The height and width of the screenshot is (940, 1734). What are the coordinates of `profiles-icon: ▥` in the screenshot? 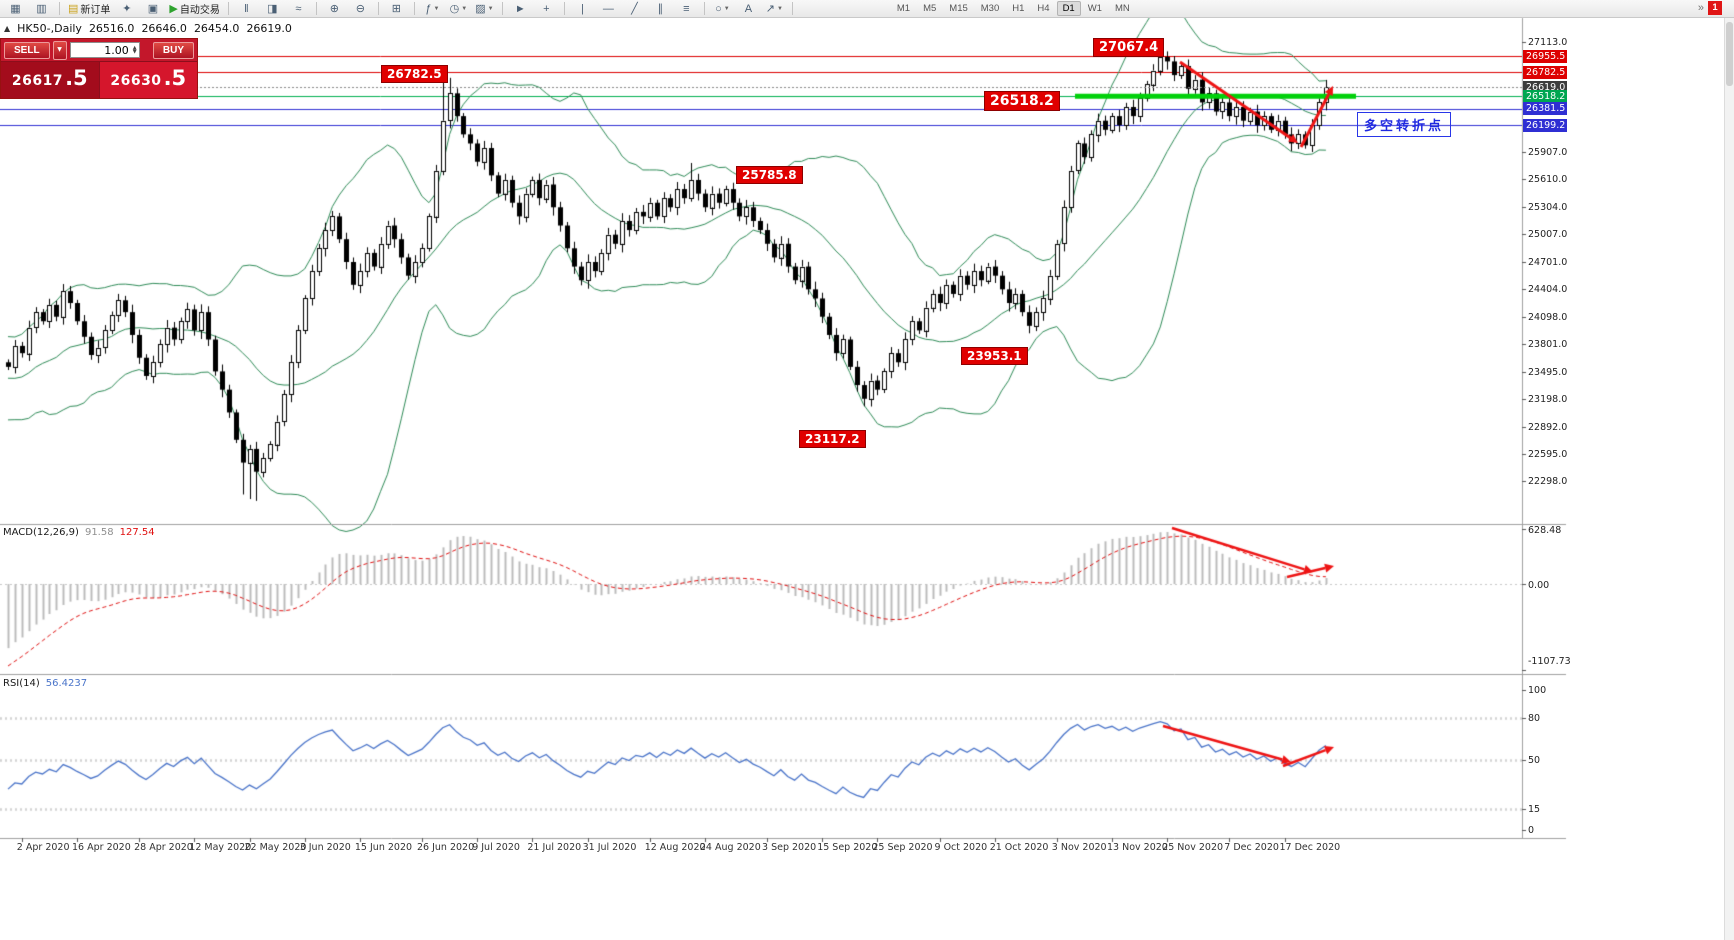 It's located at (41, 9).